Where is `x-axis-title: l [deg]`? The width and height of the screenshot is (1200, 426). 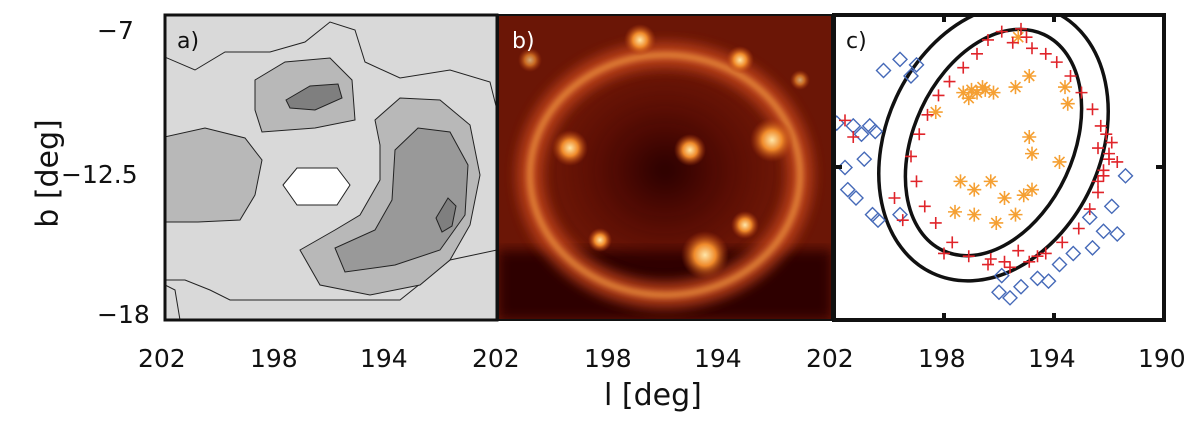 x-axis-title: l [deg] is located at coordinates (653, 395).